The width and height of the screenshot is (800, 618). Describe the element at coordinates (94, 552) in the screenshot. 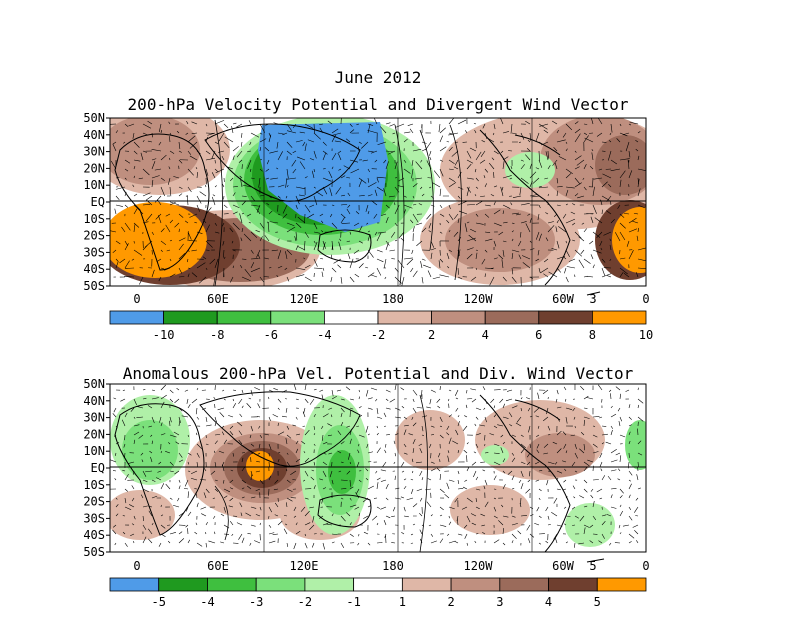

I see `lat-label: 50S` at that location.